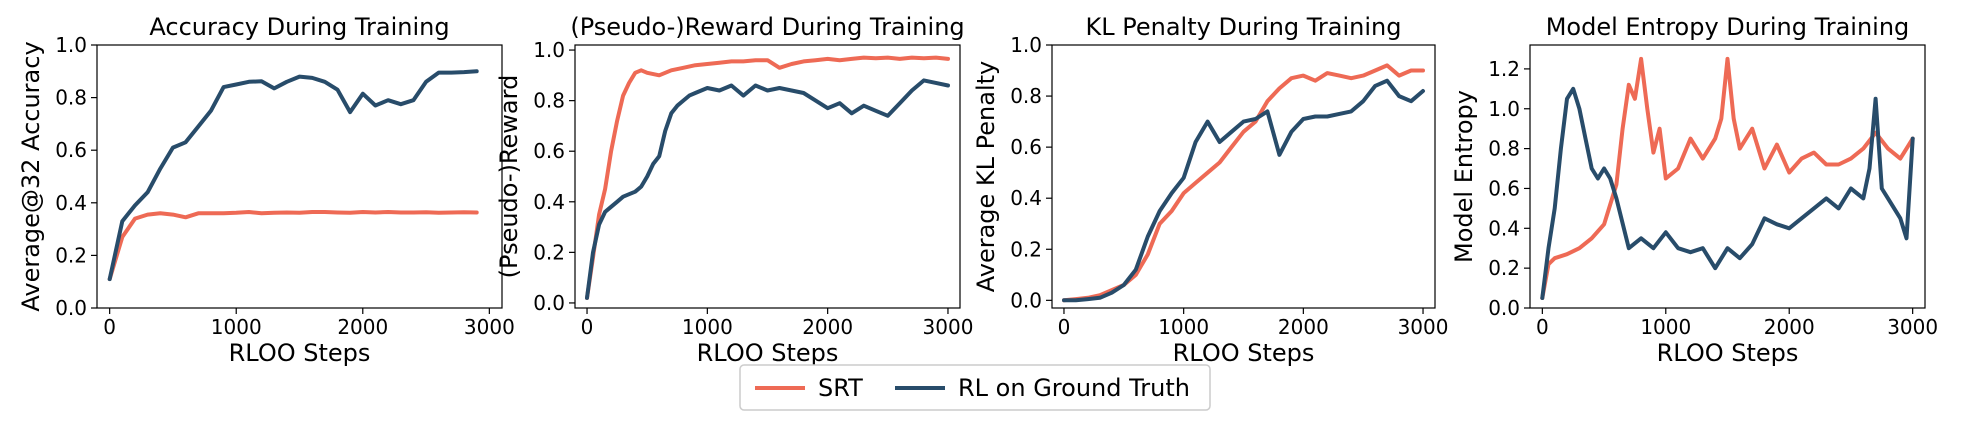 Image resolution: width=1966 pixels, height=430 pixels. What do you see at coordinates (767, 27) in the screenshot?
I see `chart-title: (Pseudo-)Reward During Training` at bounding box center [767, 27].